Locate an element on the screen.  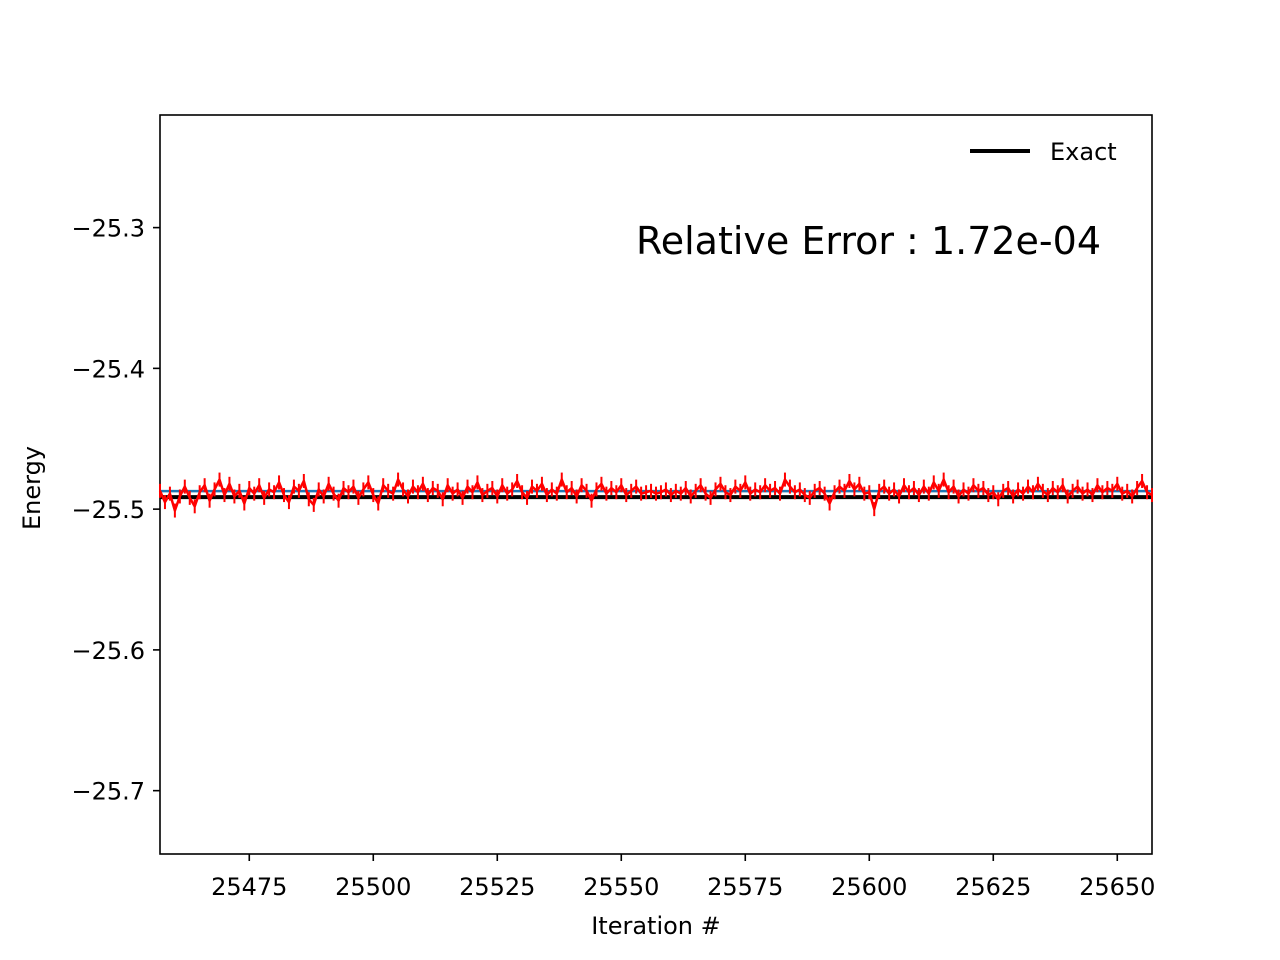
y-axis-label: Energy is located at coordinates (32, 488).